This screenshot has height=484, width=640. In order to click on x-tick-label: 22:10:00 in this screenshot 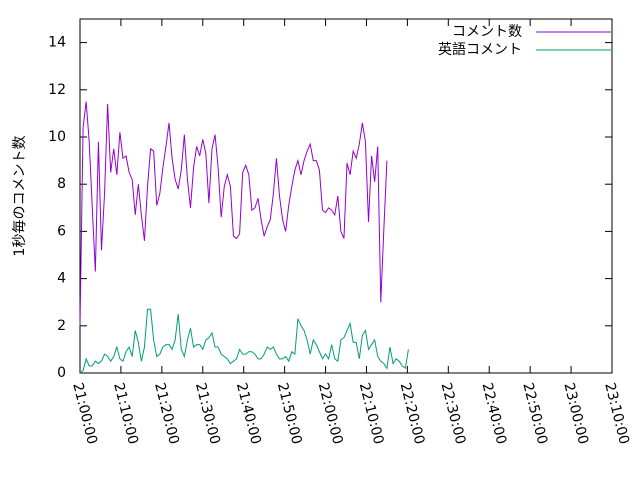, I will do `click(371, 413)`.